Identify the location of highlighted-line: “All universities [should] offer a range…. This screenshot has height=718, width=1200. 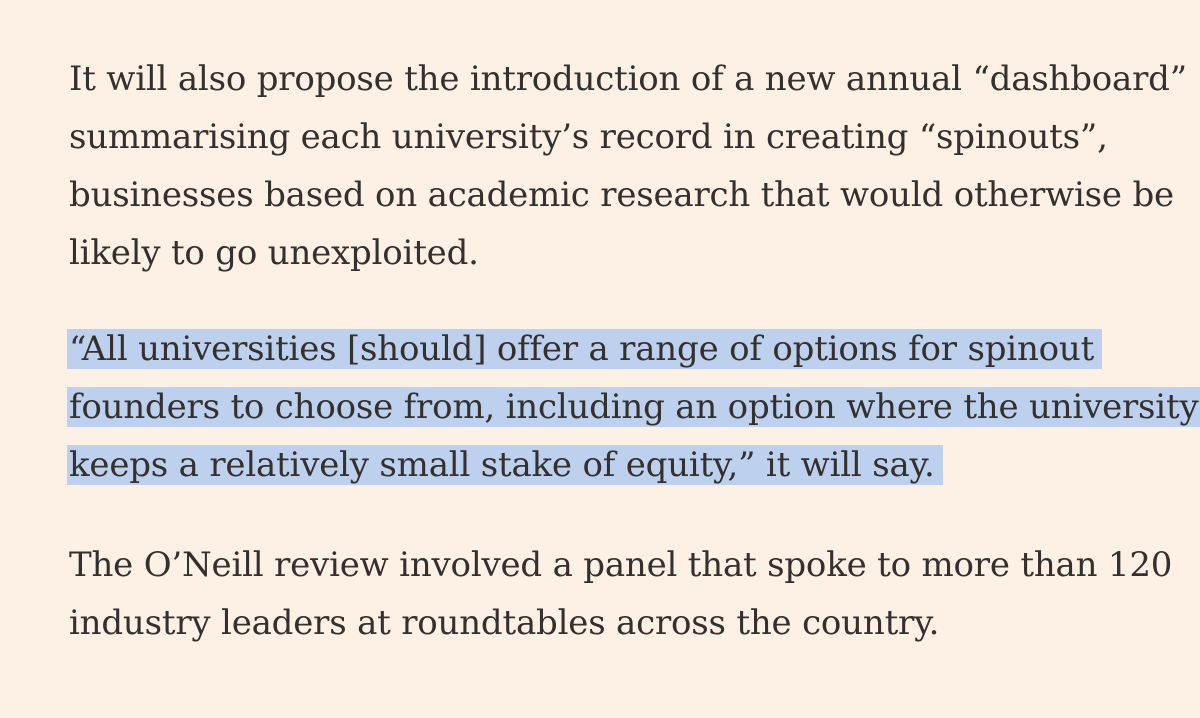
(623, 349).